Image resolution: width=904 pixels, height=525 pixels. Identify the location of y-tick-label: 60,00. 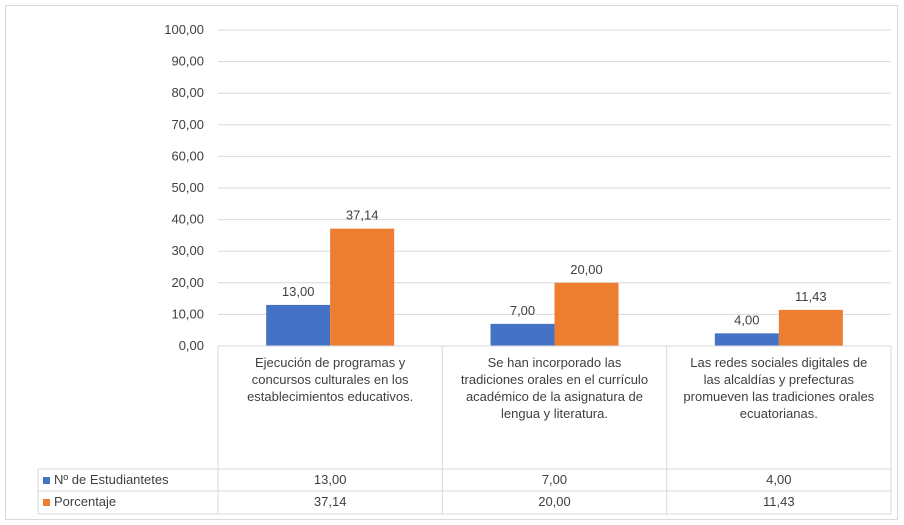
(187, 155).